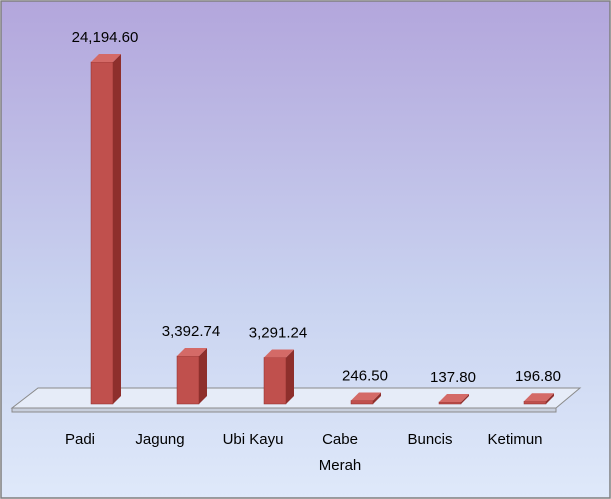  I want to click on data-label: 137.80, so click(453, 377).